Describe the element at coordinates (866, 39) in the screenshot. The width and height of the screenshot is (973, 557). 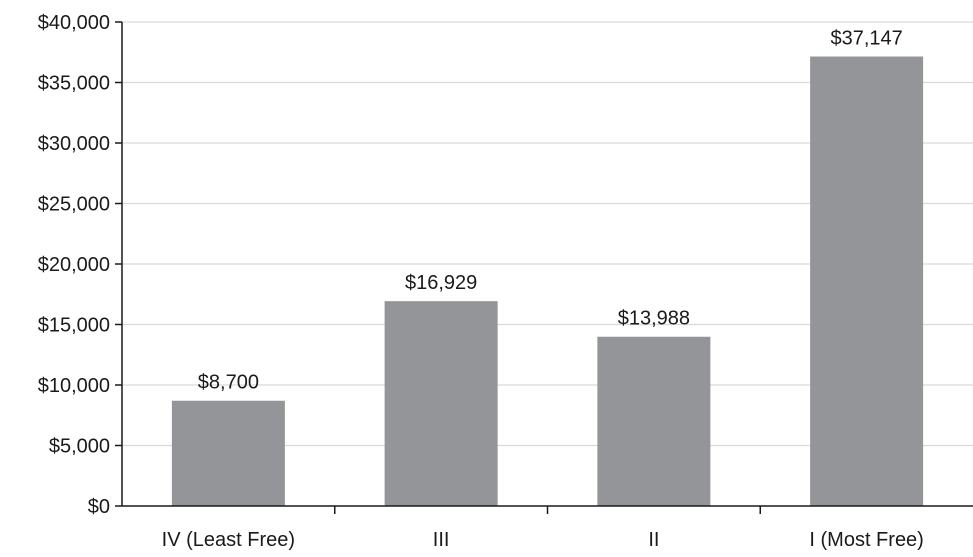
I see `data-label: $37,147` at that location.